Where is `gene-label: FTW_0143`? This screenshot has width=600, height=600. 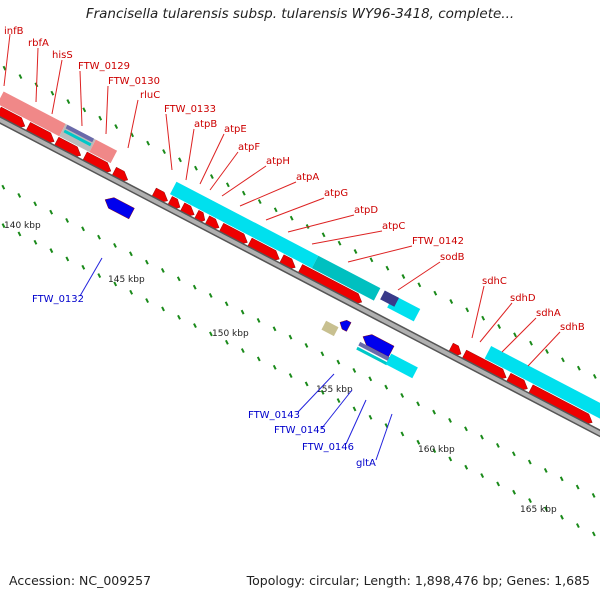 gene-label: FTW_0143 is located at coordinates (274, 415).